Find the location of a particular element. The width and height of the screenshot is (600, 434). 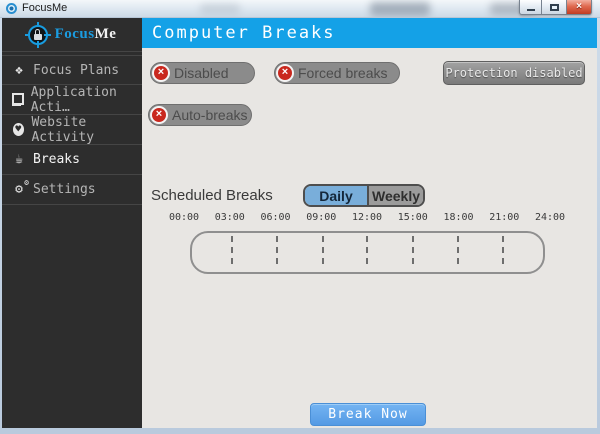

timeline-label: 21:00 is located at coordinates (504, 217).